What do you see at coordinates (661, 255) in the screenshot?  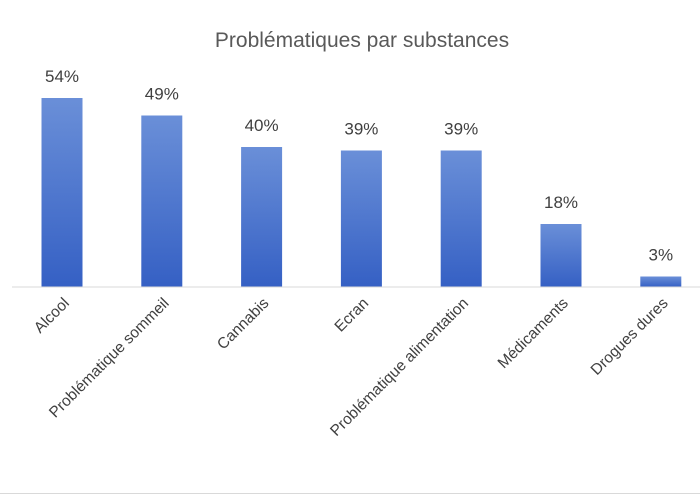 I see `value-label-6: 3%` at bounding box center [661, 255].